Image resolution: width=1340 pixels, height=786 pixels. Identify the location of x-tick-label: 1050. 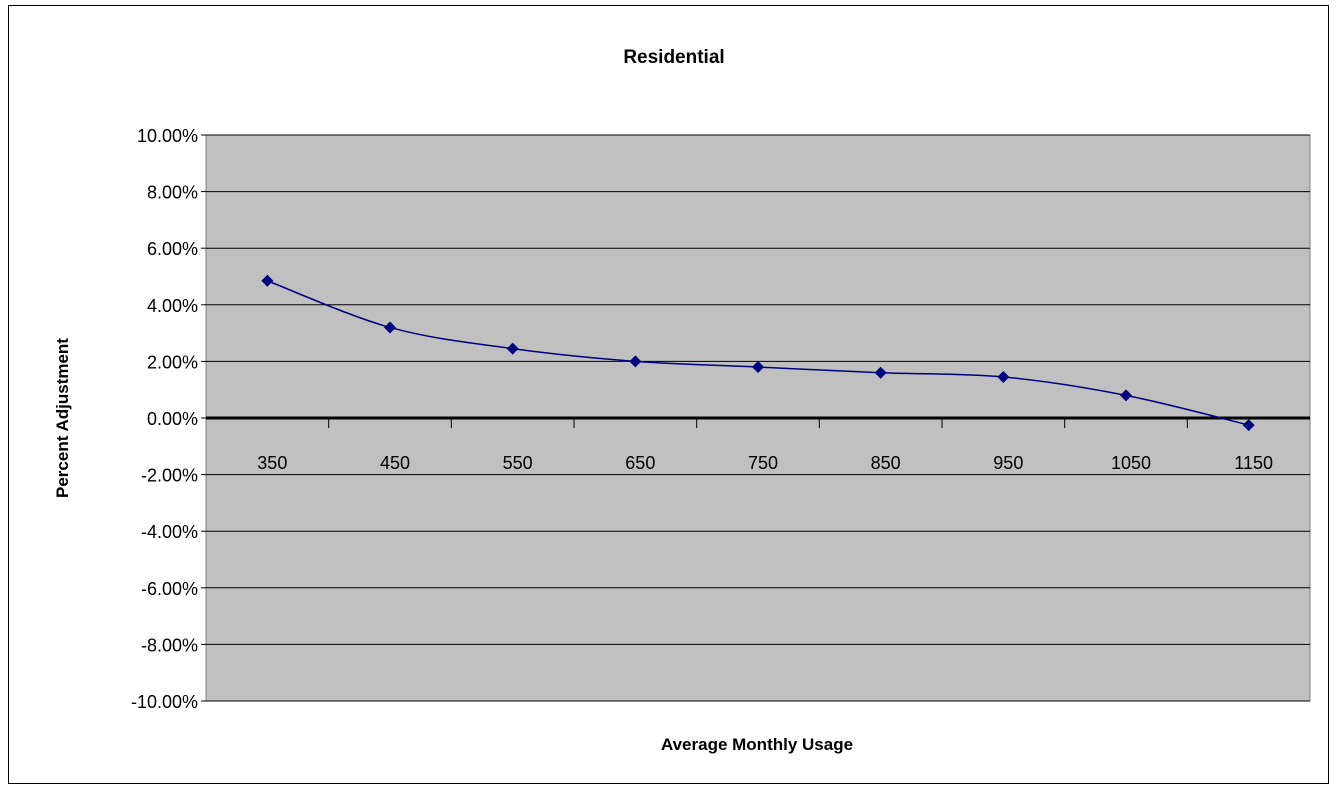
(1131, 463).